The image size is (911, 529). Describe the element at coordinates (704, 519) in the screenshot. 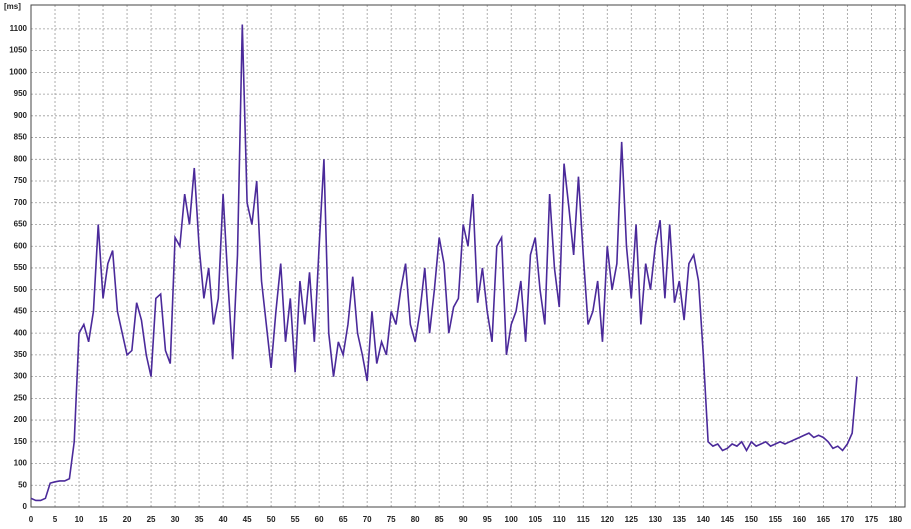

I see `x-tick-label: 140` at that location.